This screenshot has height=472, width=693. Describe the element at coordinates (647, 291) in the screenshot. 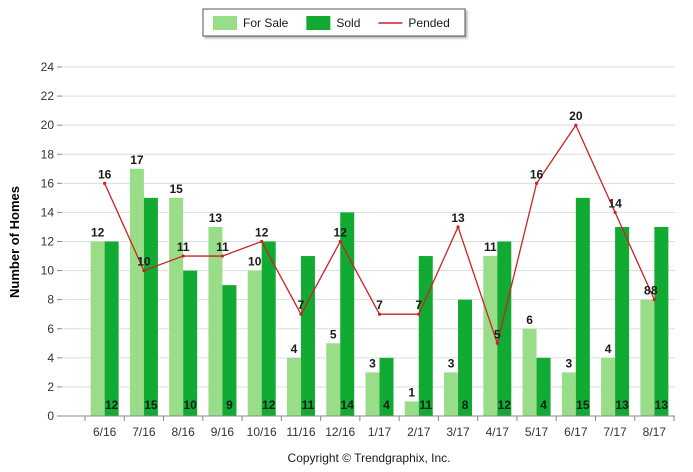

I see `label-for-sale: 8` at that location.